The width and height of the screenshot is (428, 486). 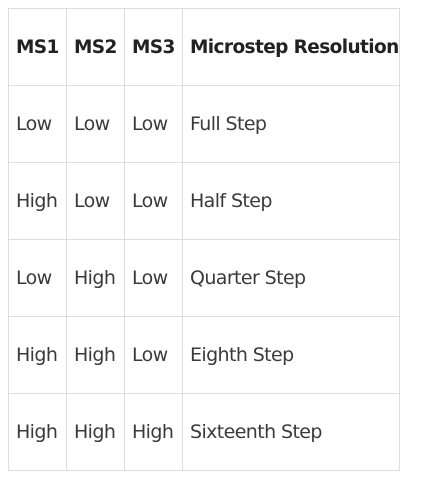 I want to click on table-row: High High Low Eighth Step, so click(x=204, y=355).